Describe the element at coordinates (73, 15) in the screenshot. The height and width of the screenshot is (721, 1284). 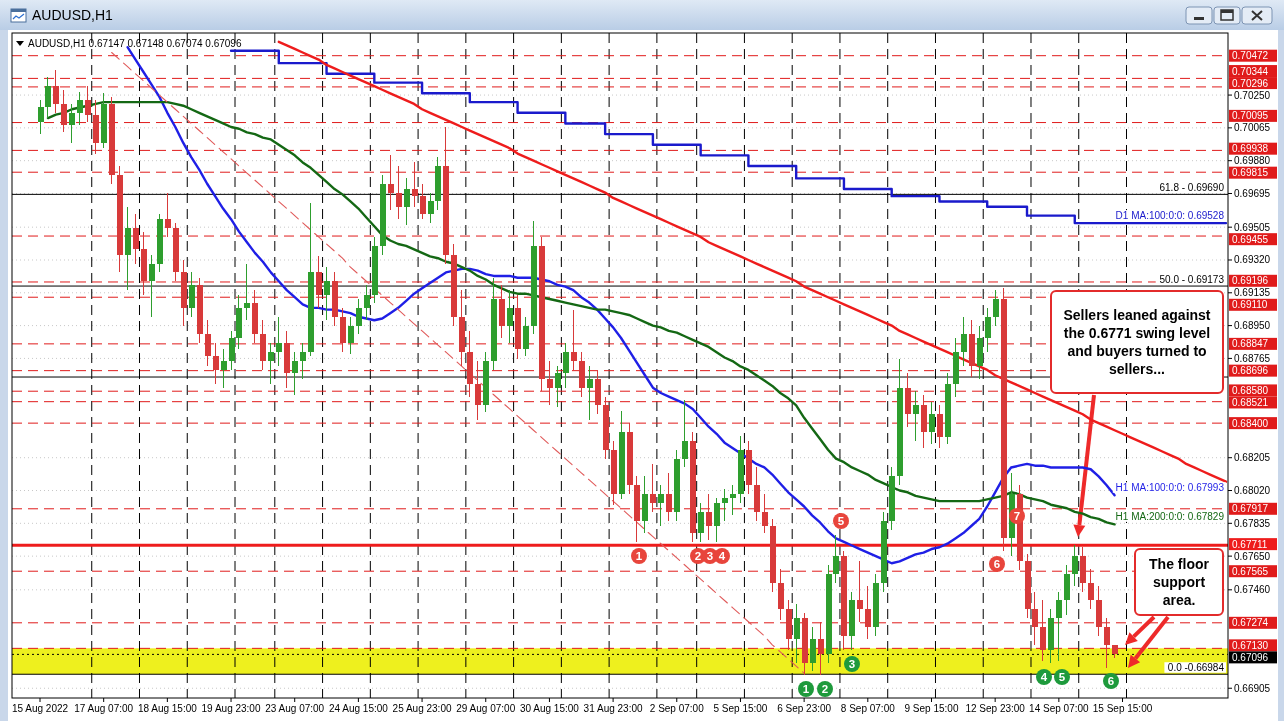
I see `chart-title: AUDUSD,H1` at that location.